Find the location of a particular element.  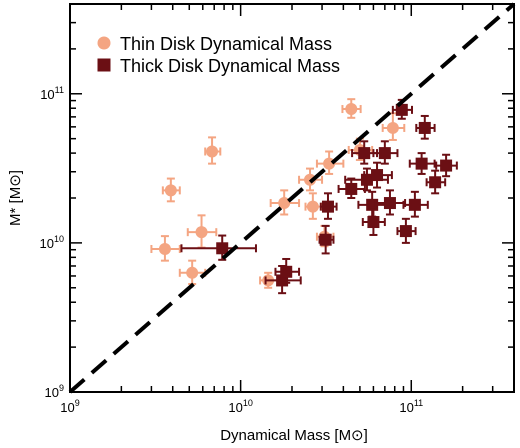

x-tick-label: 109 is located at coordinates (69, 406).